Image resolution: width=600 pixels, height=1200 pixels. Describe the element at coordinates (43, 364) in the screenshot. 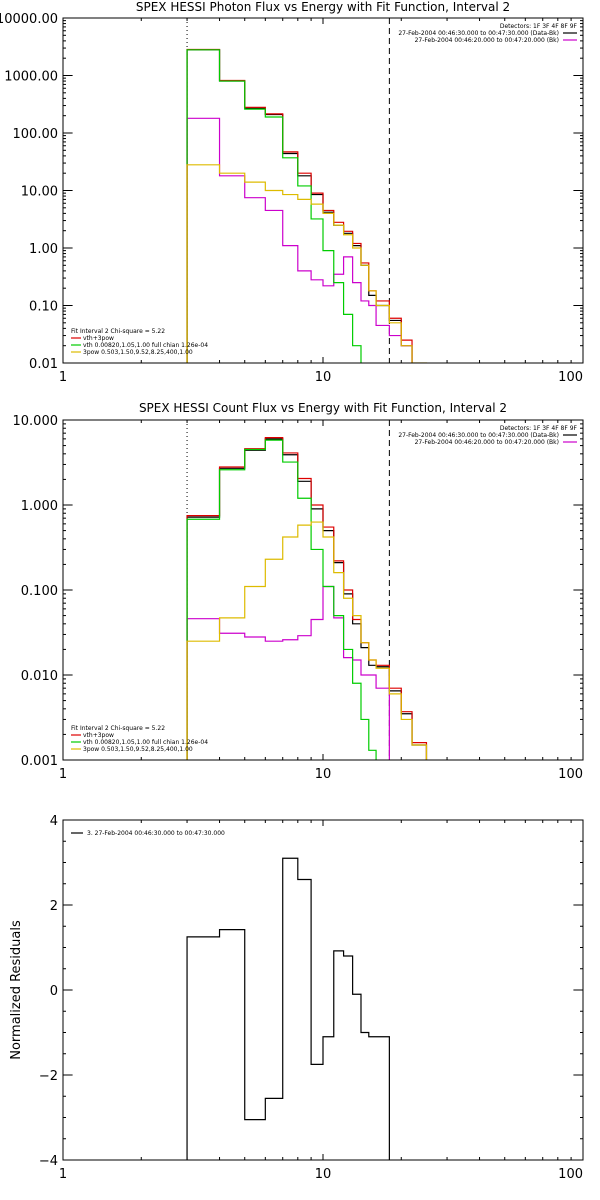

I see `y-tick-label: 0.01` at that location.